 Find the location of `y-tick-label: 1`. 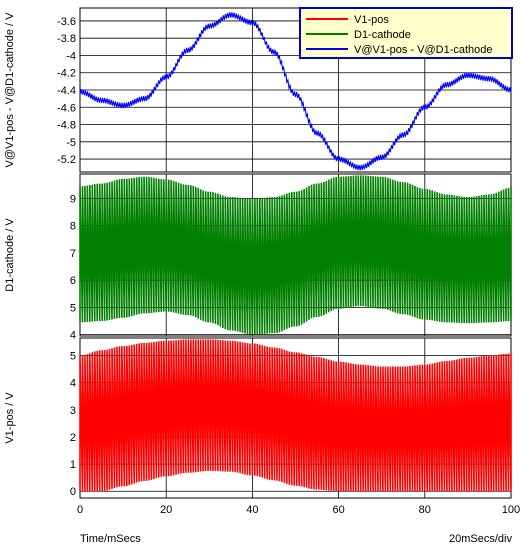

y-tick-label: 1 is located at coordinates (73, 465).